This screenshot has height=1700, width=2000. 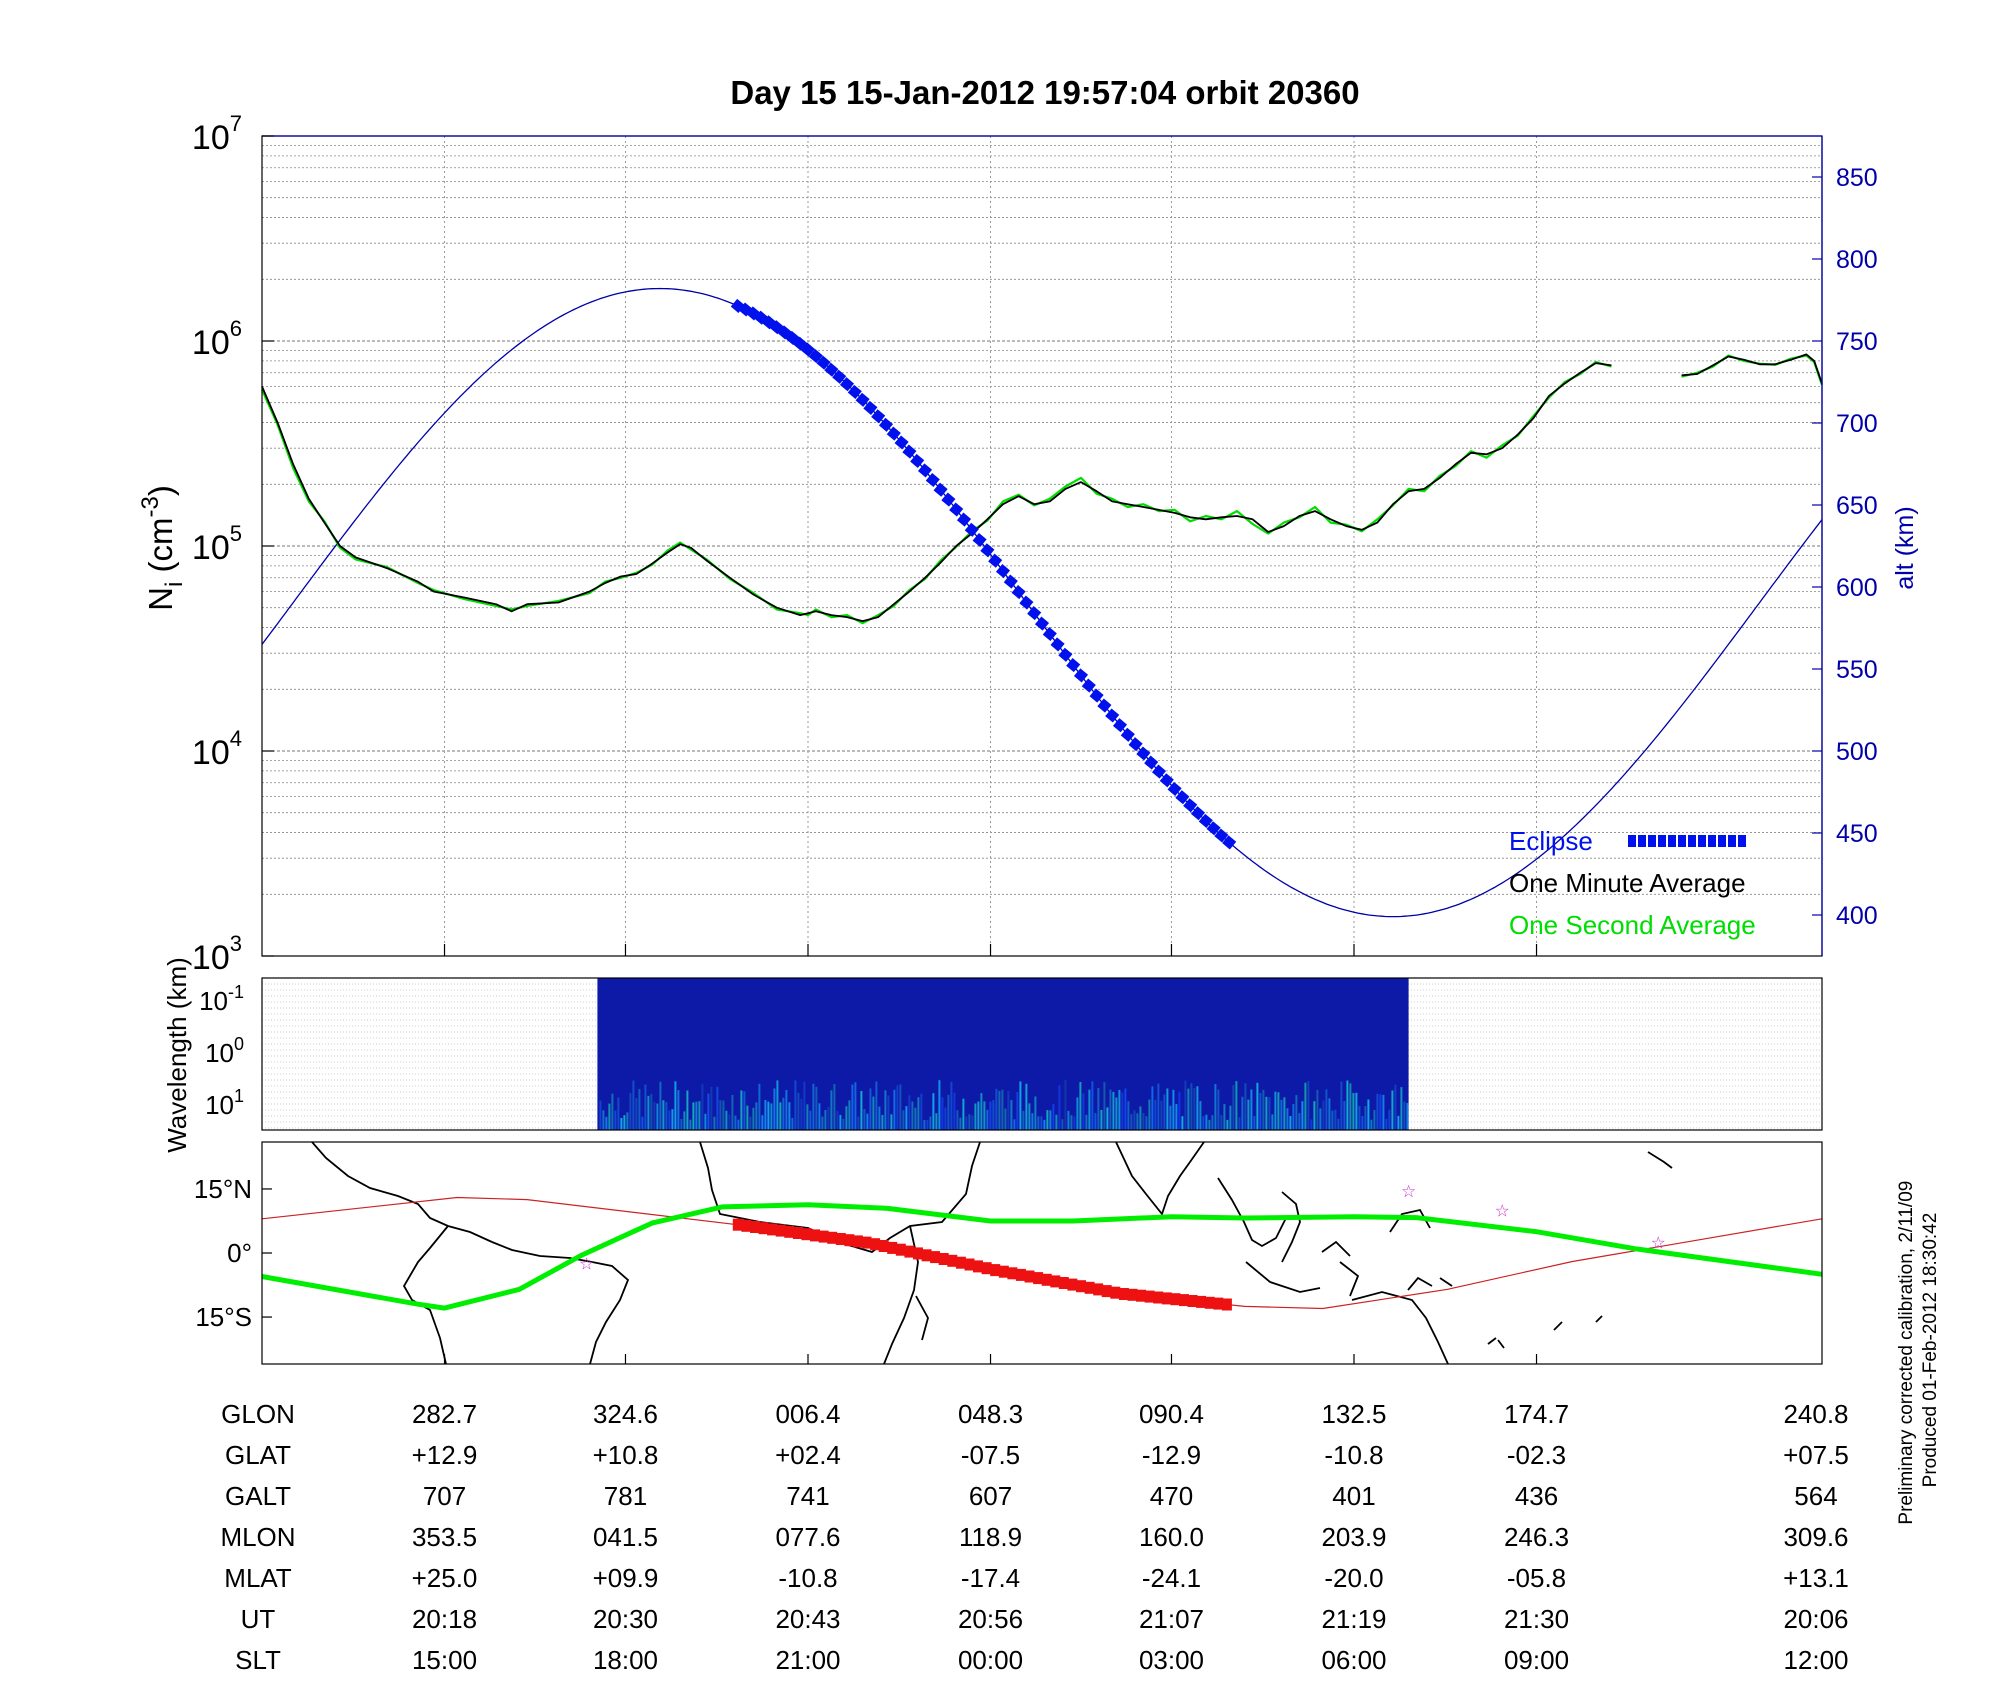 I want to click on table-cell: 118.9, so click(x=990, y=1537).